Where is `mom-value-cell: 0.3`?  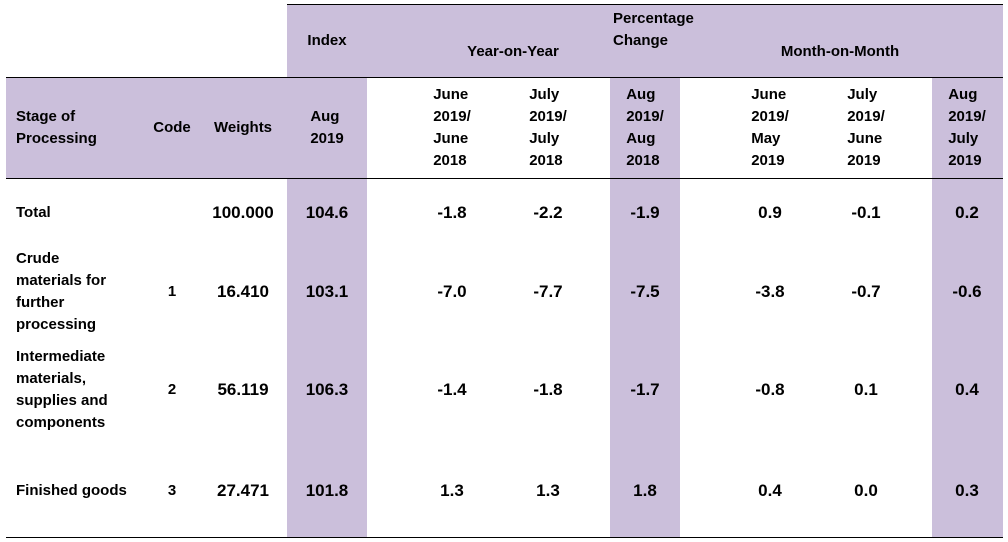 mom-value-cell: 0.3 is located at coordinates (957, 491).